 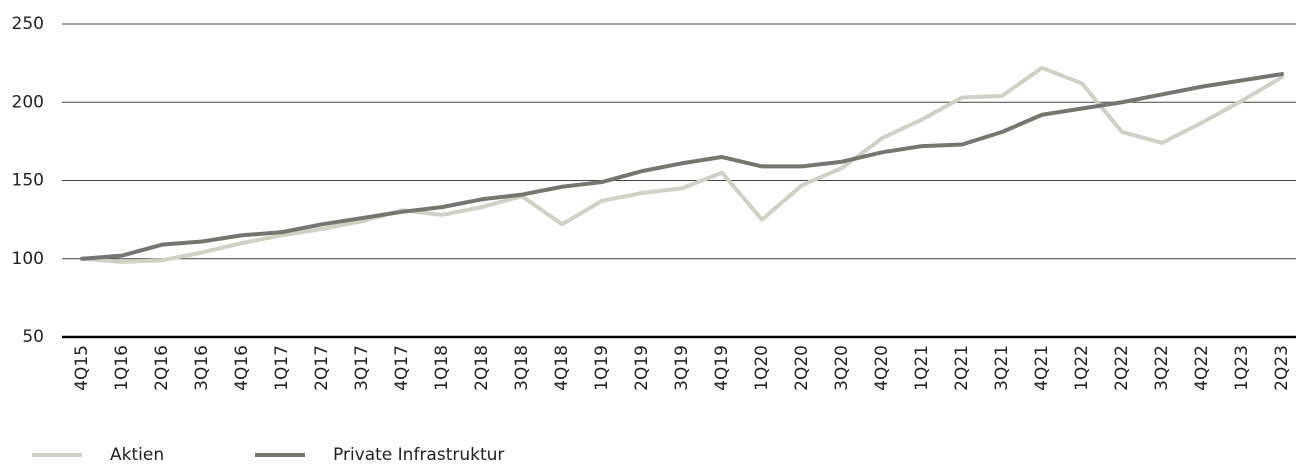 I want to click on legend-label: Aktien, so click(x=137, y=454).